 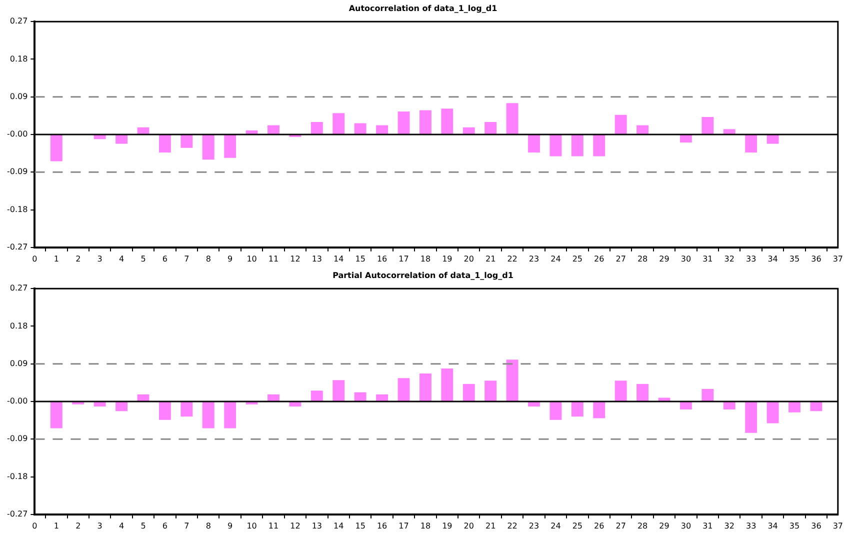 What do you see at coordinates (664, 525) in the screenshot?
I see `x-tick-label: 29` at bounding box center [664, 525].